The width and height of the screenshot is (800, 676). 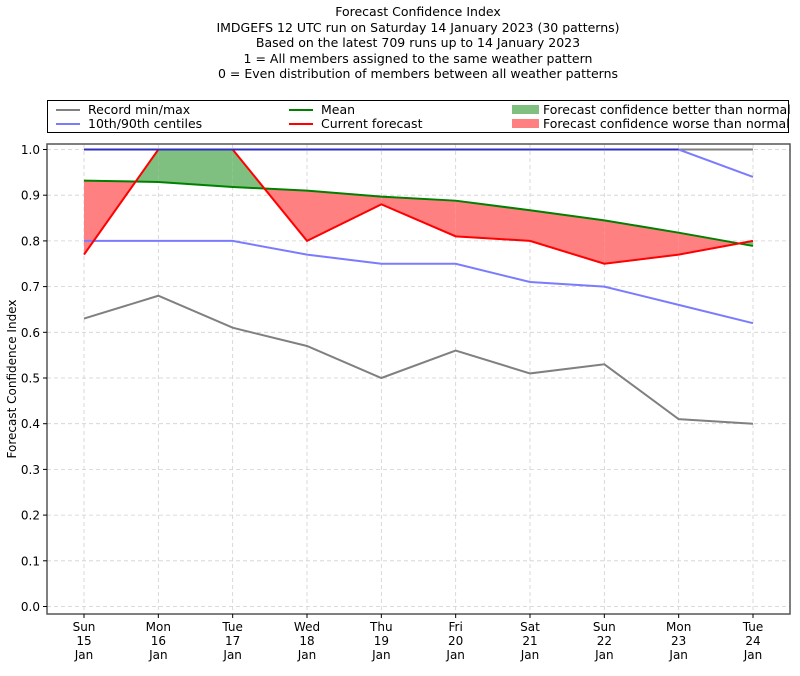 I want to click on x-tick-label: Thu, so click(x=381, y=627).